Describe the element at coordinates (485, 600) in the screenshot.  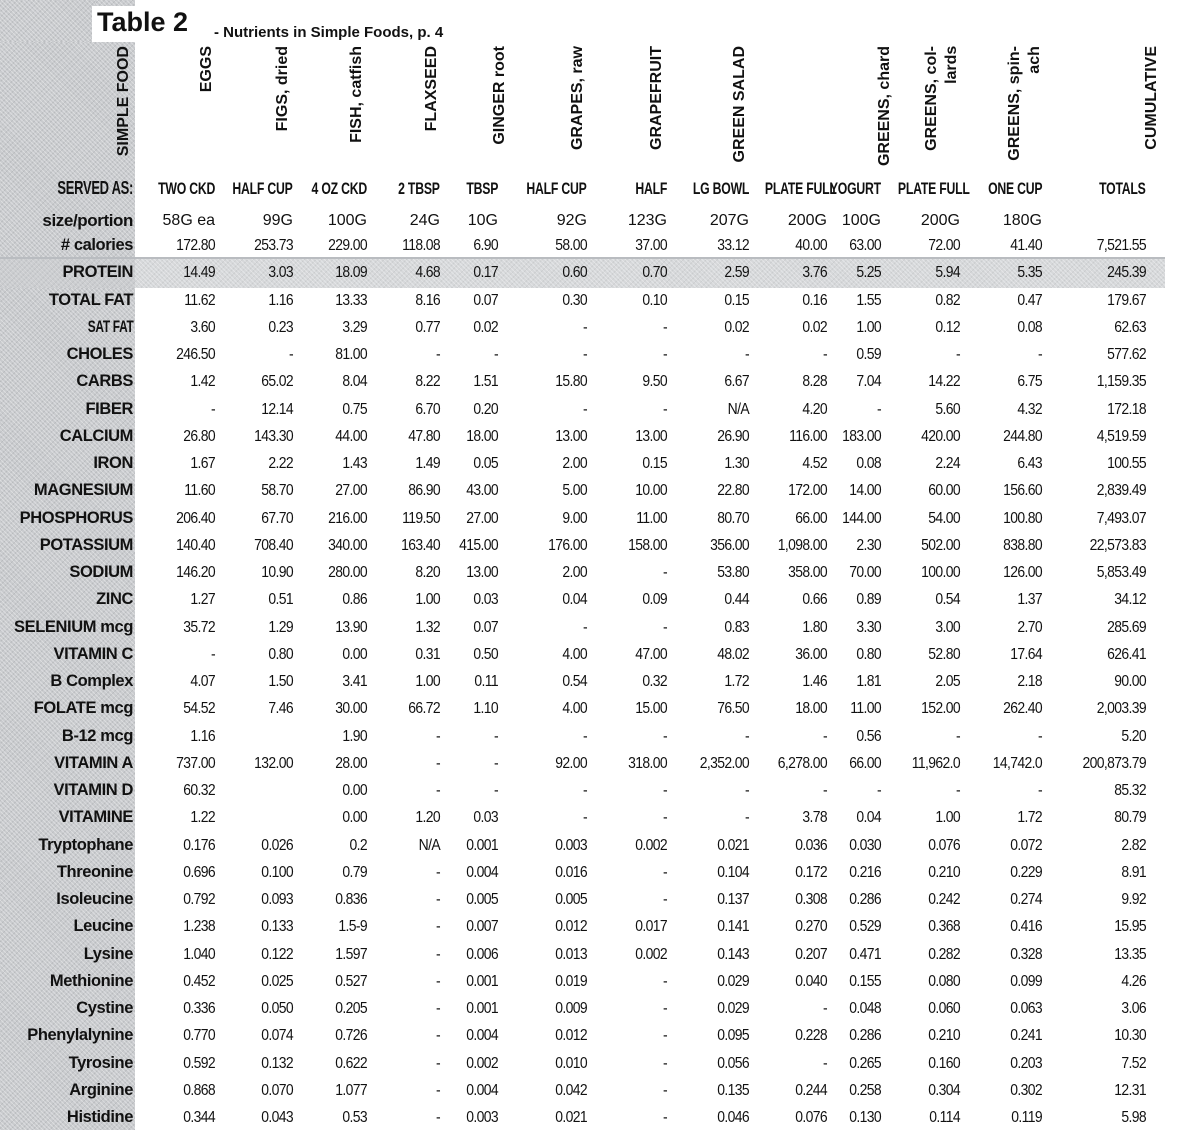
I see `table-cell: 0.03` at that location.